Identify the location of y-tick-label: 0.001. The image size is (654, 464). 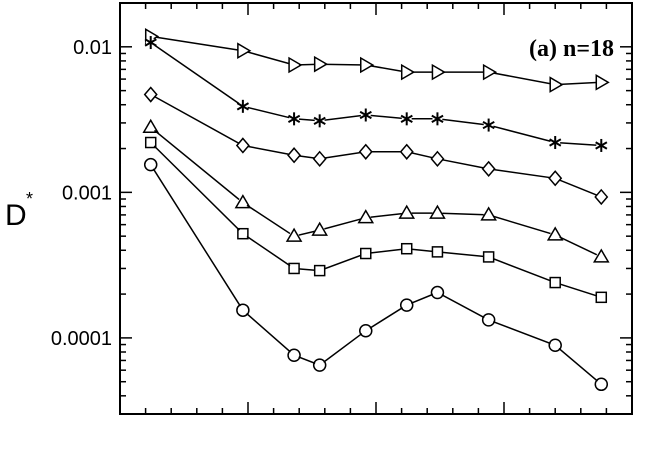
(87, 193).